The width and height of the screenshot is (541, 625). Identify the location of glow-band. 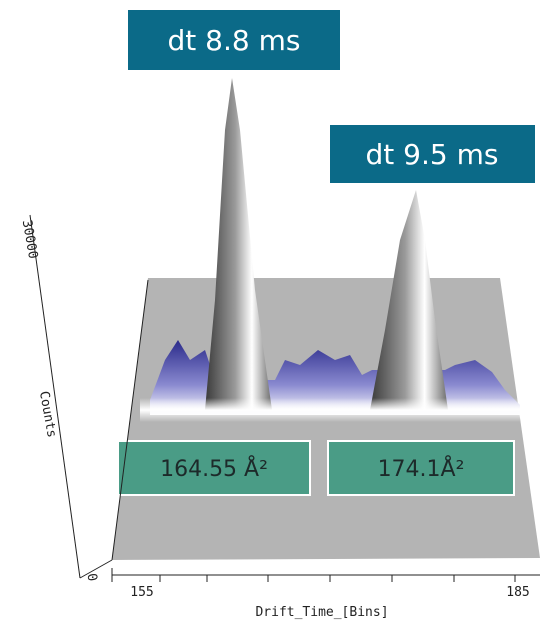
(330, 410).